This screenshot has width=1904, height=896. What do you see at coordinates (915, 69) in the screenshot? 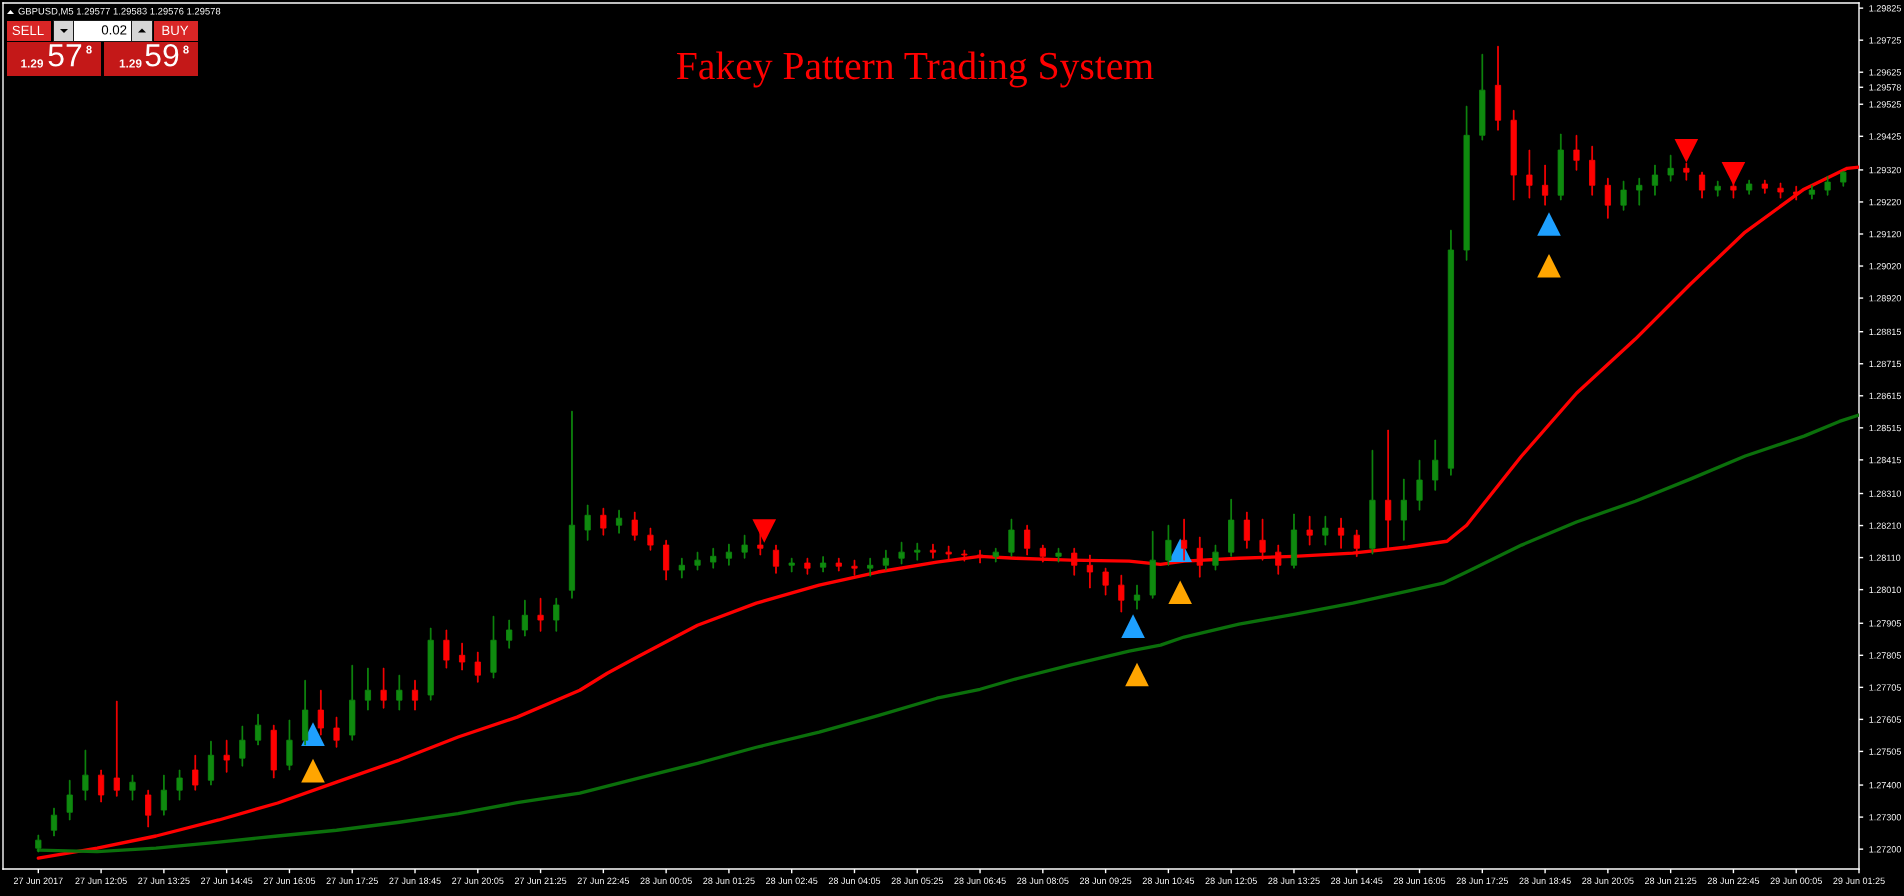
I see `text: Fakey Pattern Trading System` at bounding box center [915, 69].